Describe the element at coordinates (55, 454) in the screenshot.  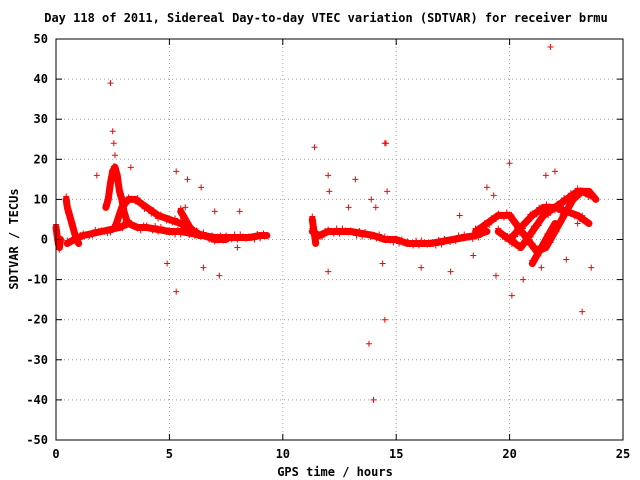
I see `x-tick-label: 0` at that location.